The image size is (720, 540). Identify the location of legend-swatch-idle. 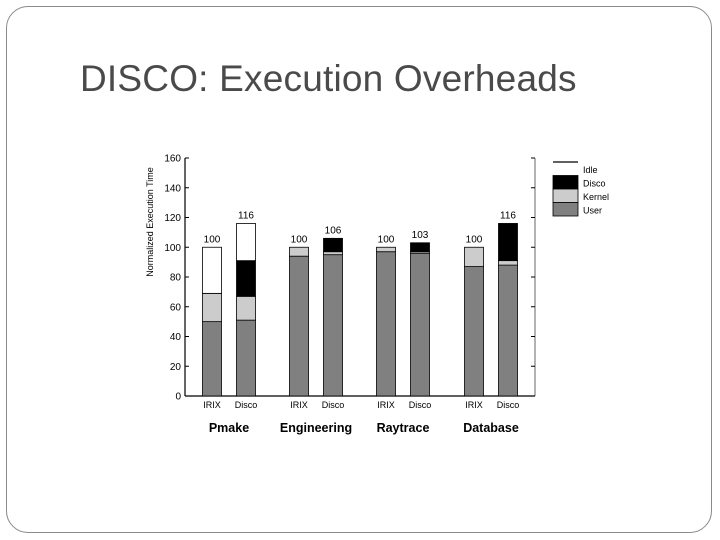
(565, 169).